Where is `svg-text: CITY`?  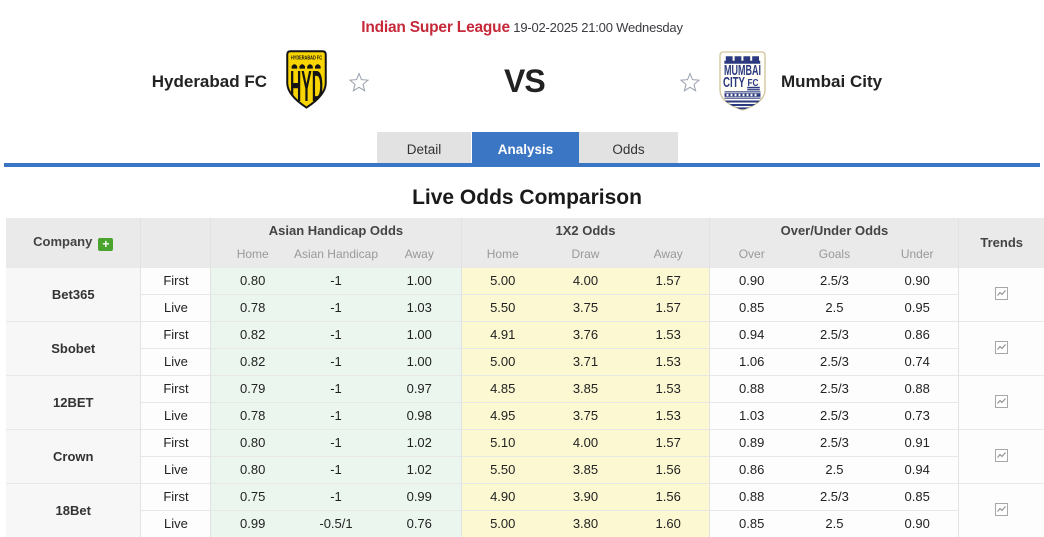 svg-text: CITY is located at coordinates (734, 82).